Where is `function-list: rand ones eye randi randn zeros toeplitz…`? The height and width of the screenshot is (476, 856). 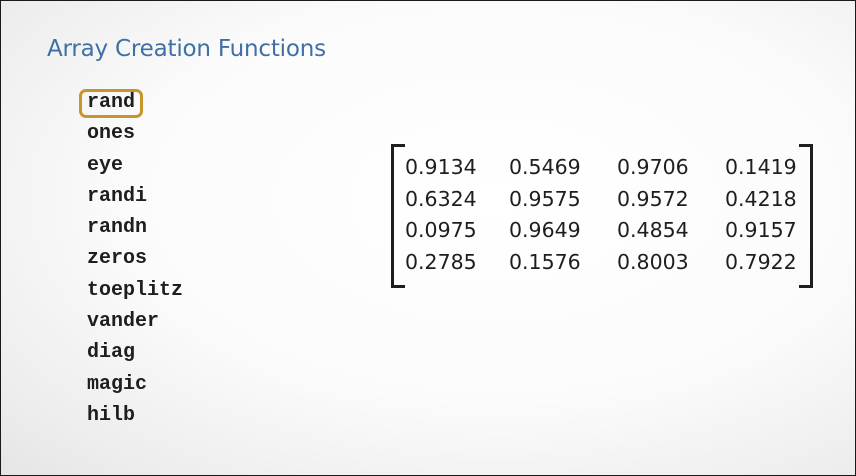 function-list: rand ones eye randi randn zeros toeplitz… is located at coordinates (130, 261).